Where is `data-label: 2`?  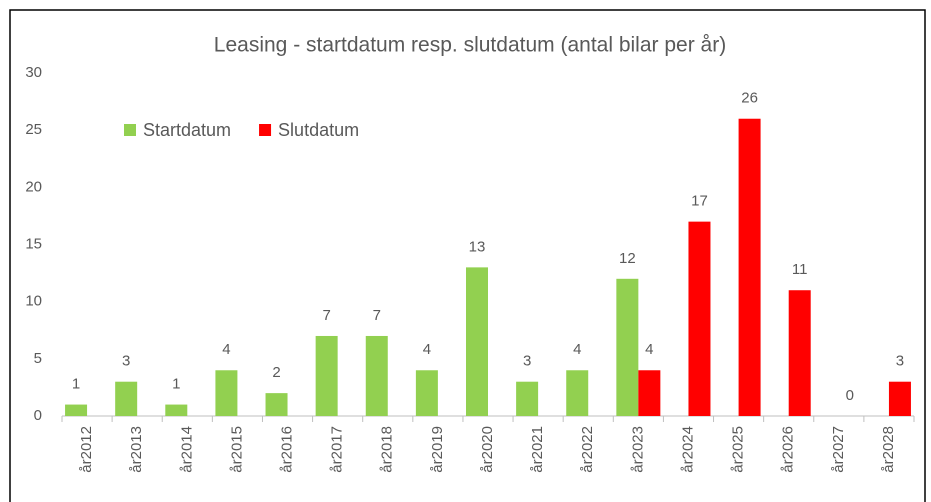 data-label: 2 is located at coordinates (276, 372).